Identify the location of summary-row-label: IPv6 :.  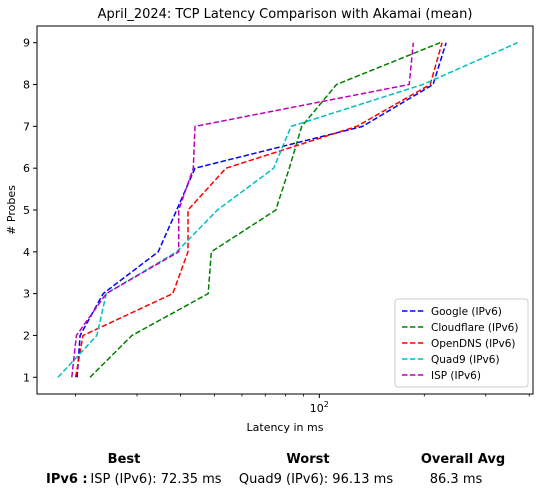
(67, 479).